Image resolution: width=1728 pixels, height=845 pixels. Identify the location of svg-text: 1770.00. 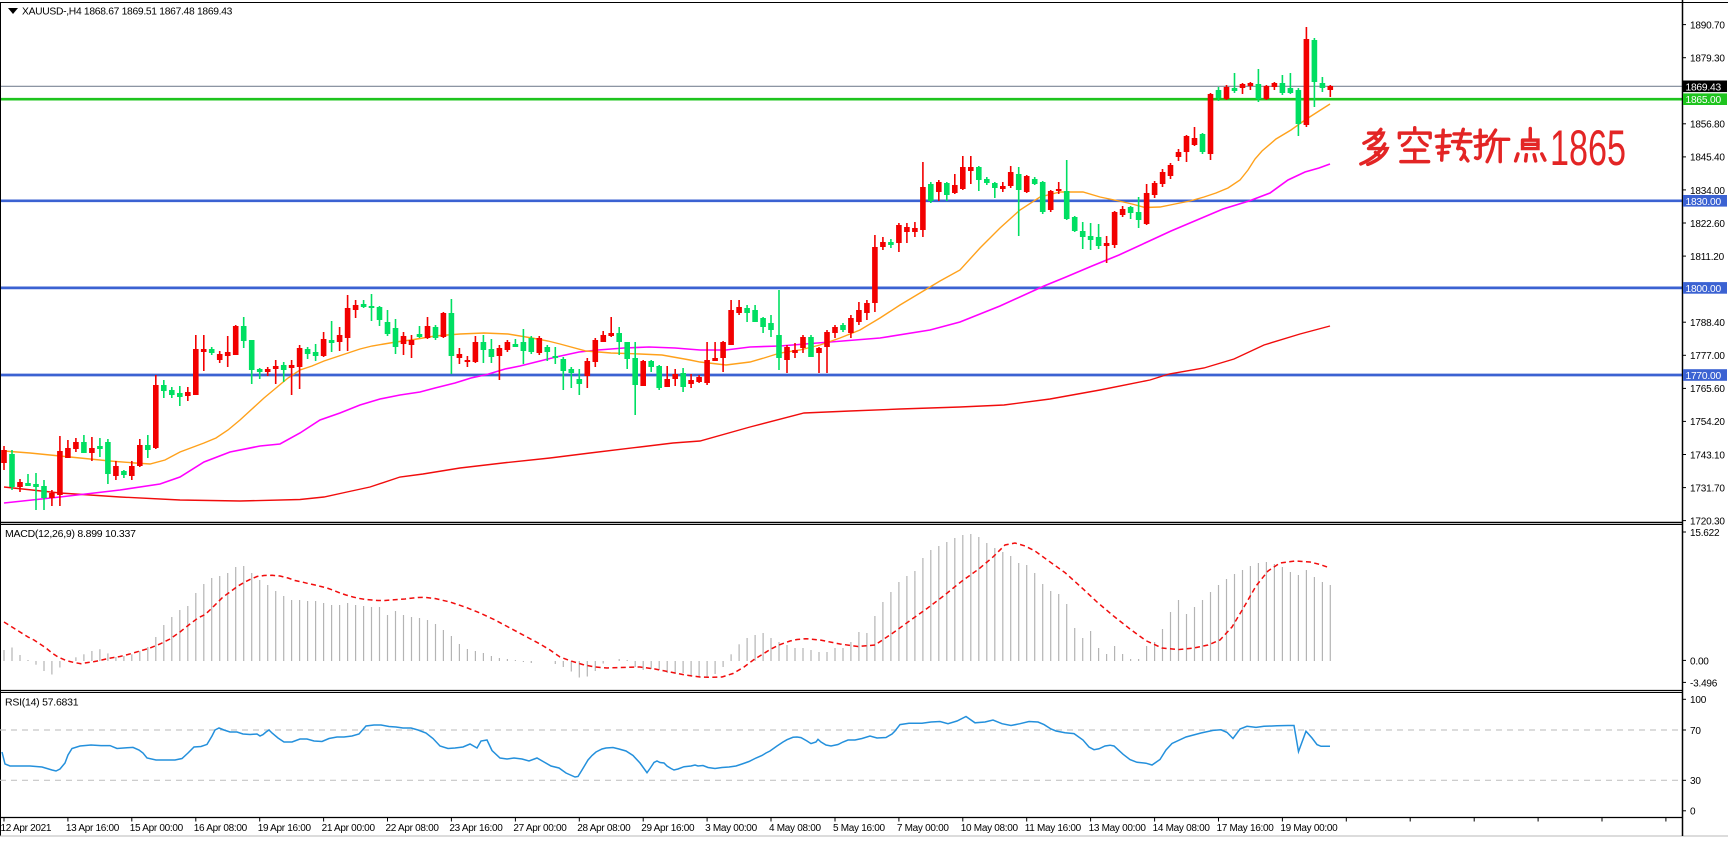
(1704, 376).